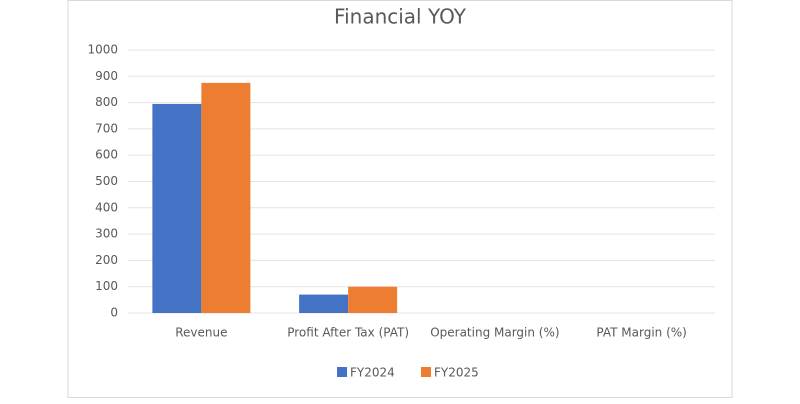  What do you see at coordinates (494, 333) in the screenshot?
I see `x-tick-label: Operating Margin (%)` at bounding box center [494, 333].